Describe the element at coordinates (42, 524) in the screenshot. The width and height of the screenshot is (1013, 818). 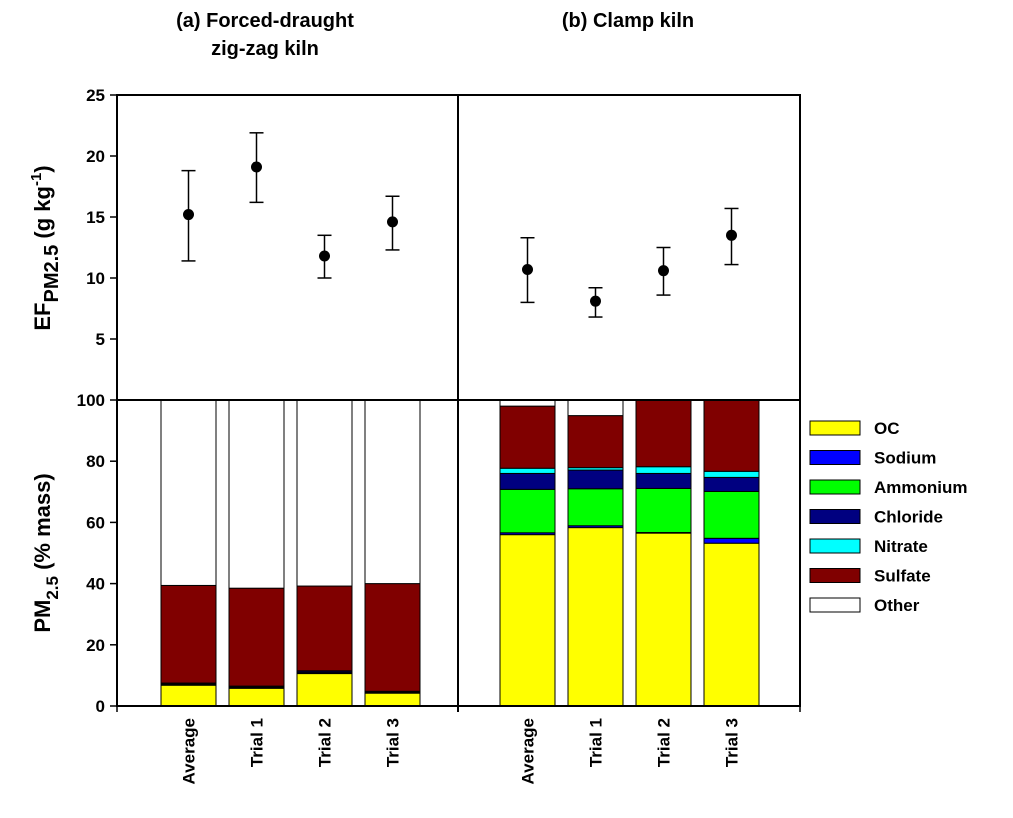
I see `pm-unit: (% mass)` at that location.